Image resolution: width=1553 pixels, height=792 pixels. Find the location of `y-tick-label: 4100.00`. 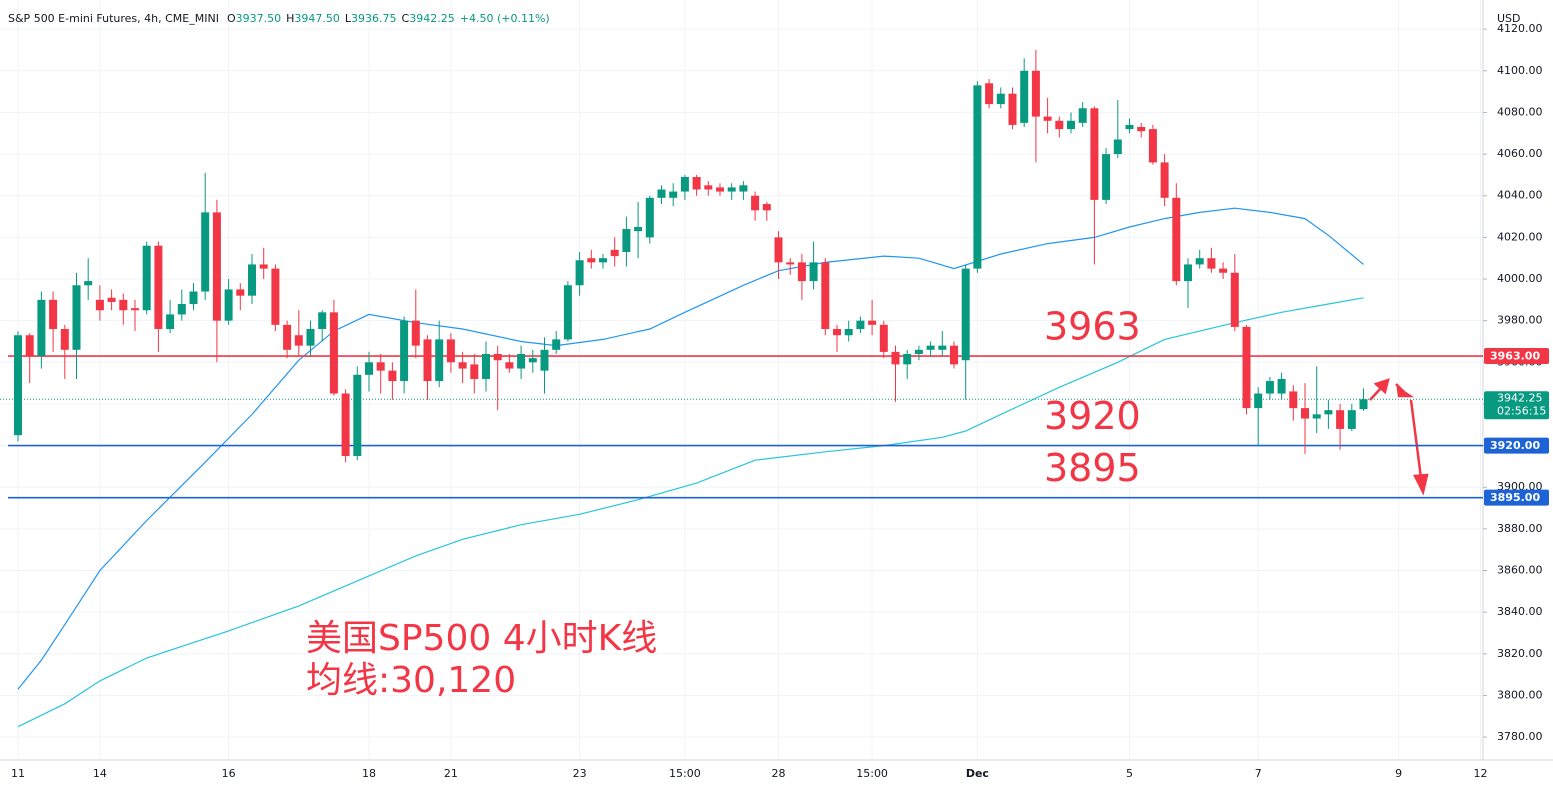

y-tick-label: 4100.00 is located at coordinates (1520, 70).